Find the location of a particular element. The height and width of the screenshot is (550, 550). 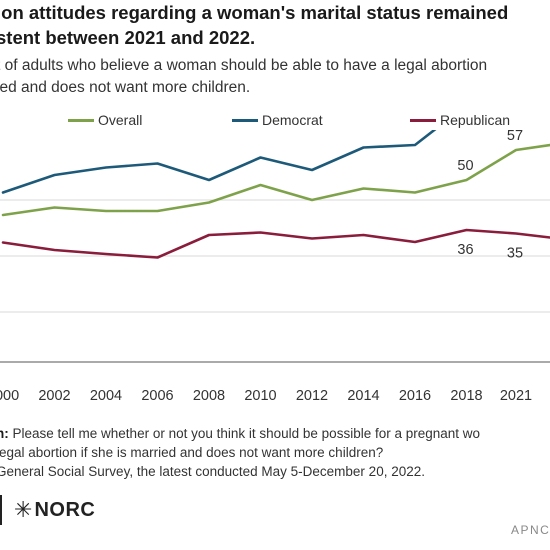

legend-label-republican: Republican is located at coordinates (475, 120).